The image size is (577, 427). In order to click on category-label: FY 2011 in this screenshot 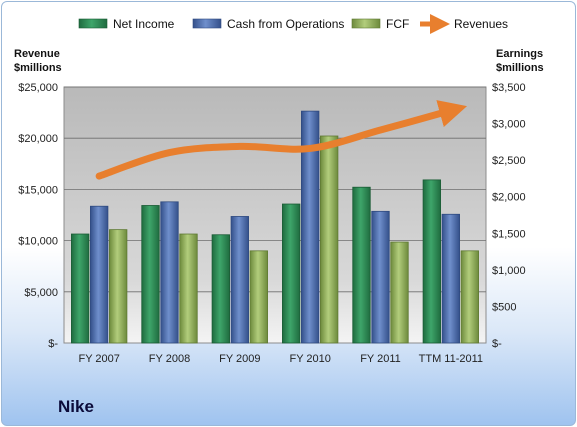, I will do `click(380, 359)`.